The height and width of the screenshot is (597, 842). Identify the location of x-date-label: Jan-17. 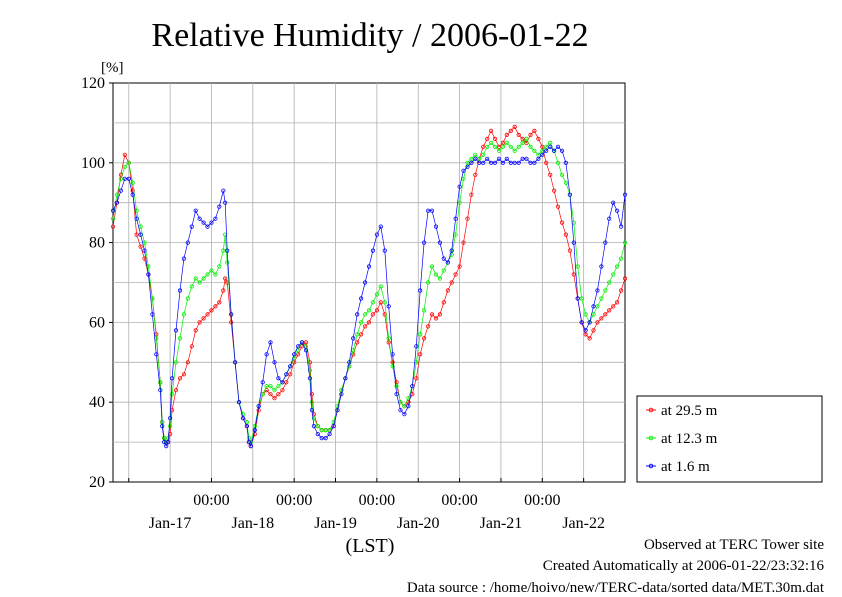
(170, 523).